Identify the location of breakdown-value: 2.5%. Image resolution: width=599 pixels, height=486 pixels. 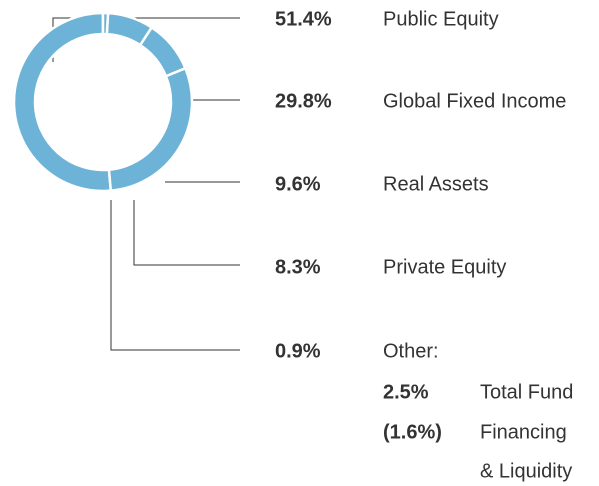
(406, 392).